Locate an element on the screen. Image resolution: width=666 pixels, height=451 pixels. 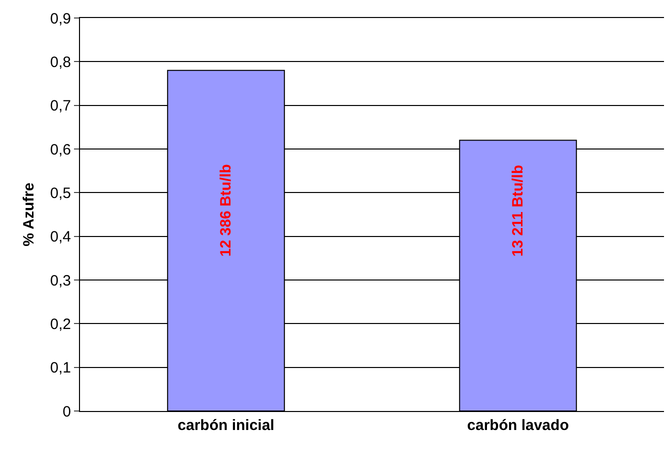
y-tick-label: 0 is located at coordinates (66, 411).